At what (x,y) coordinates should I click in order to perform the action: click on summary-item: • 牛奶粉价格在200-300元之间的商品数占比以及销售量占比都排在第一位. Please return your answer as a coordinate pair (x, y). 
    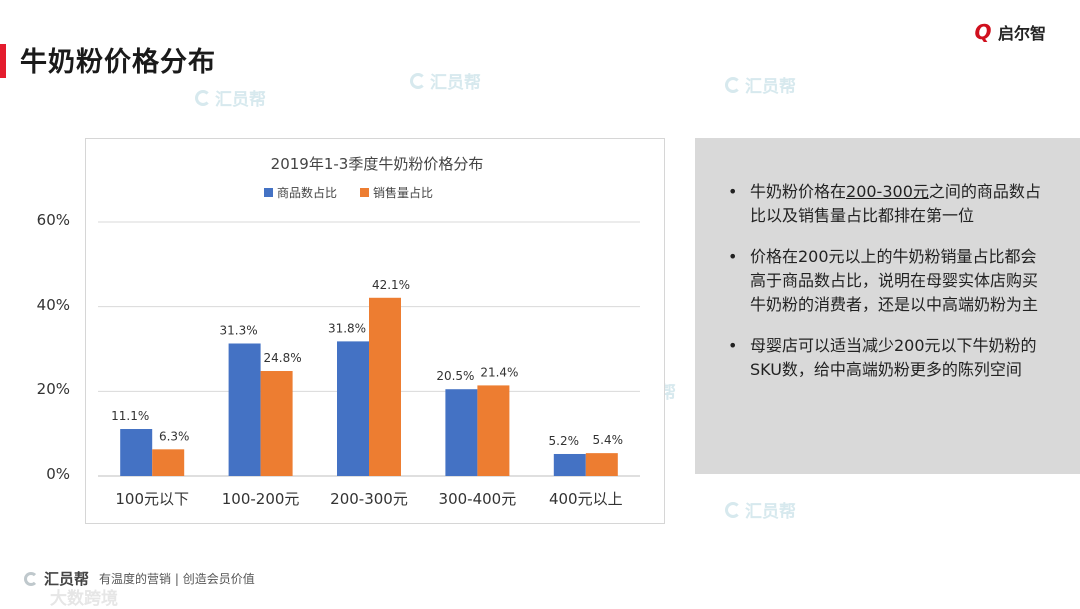
    Looking at the image, I should click on (888, 204).